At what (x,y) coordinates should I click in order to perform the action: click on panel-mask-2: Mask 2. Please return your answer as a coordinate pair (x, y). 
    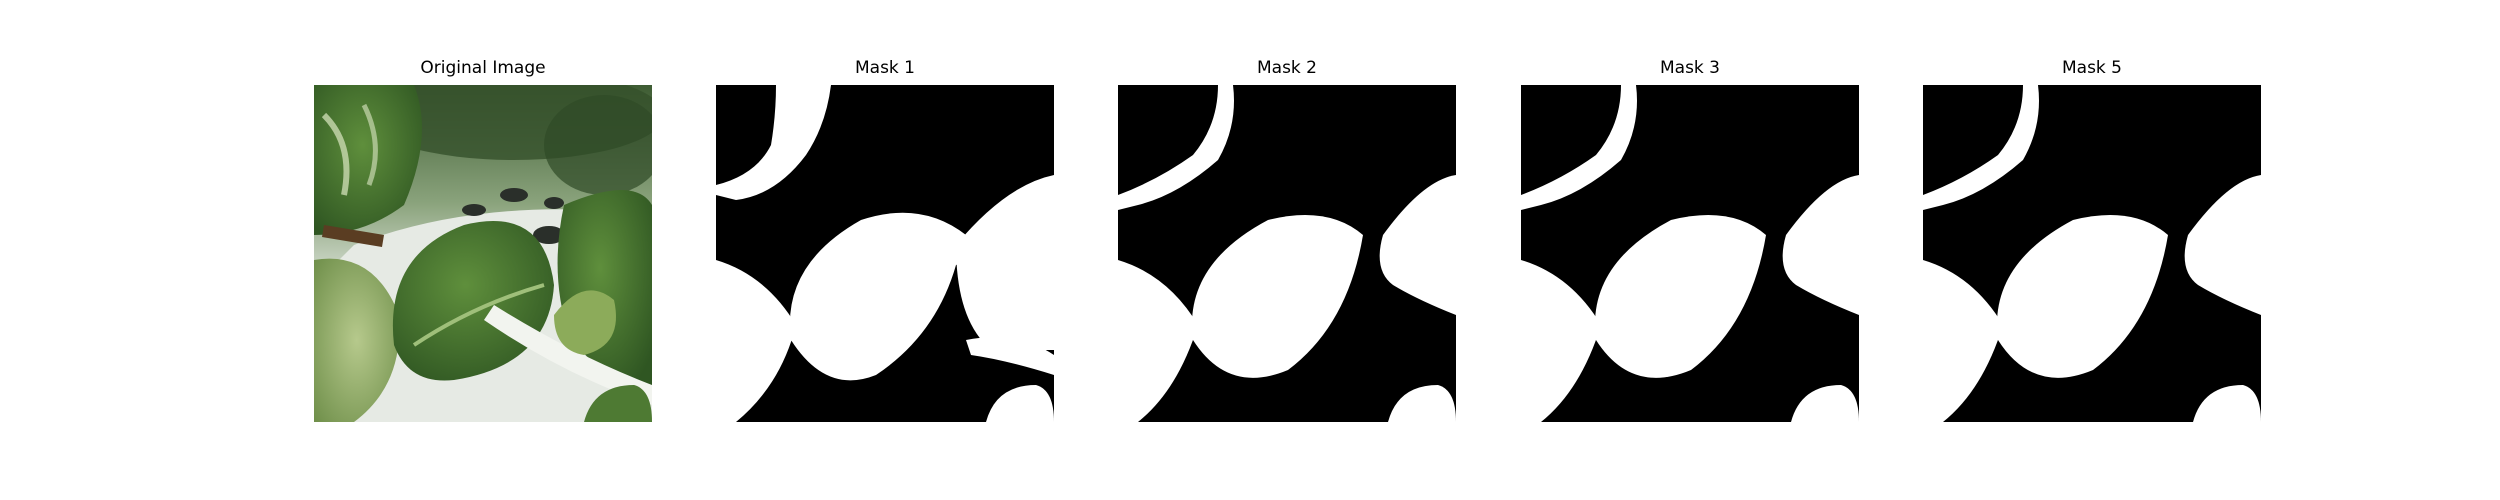
    Looking at the image, I should click on (1287, 250).